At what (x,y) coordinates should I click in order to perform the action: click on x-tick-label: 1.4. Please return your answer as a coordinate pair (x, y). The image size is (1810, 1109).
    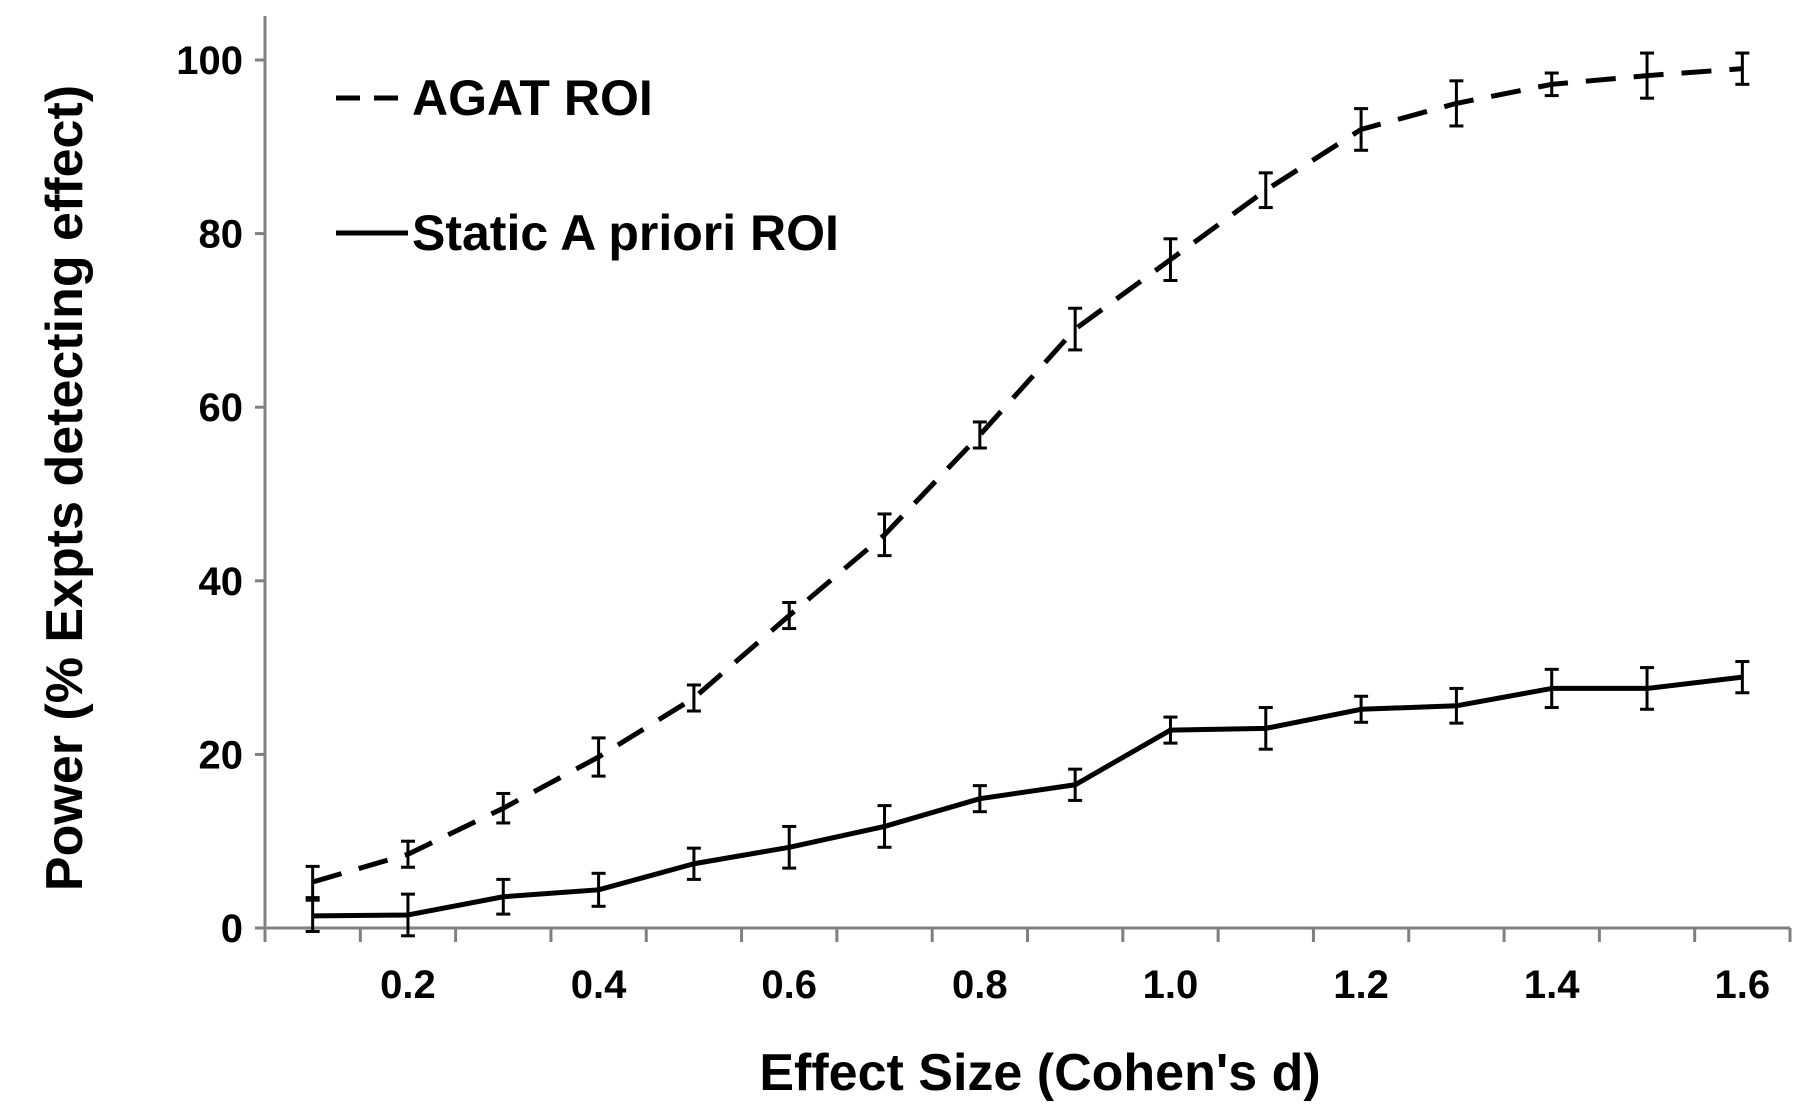
    Looking at the image, I should click on (1552, 985).